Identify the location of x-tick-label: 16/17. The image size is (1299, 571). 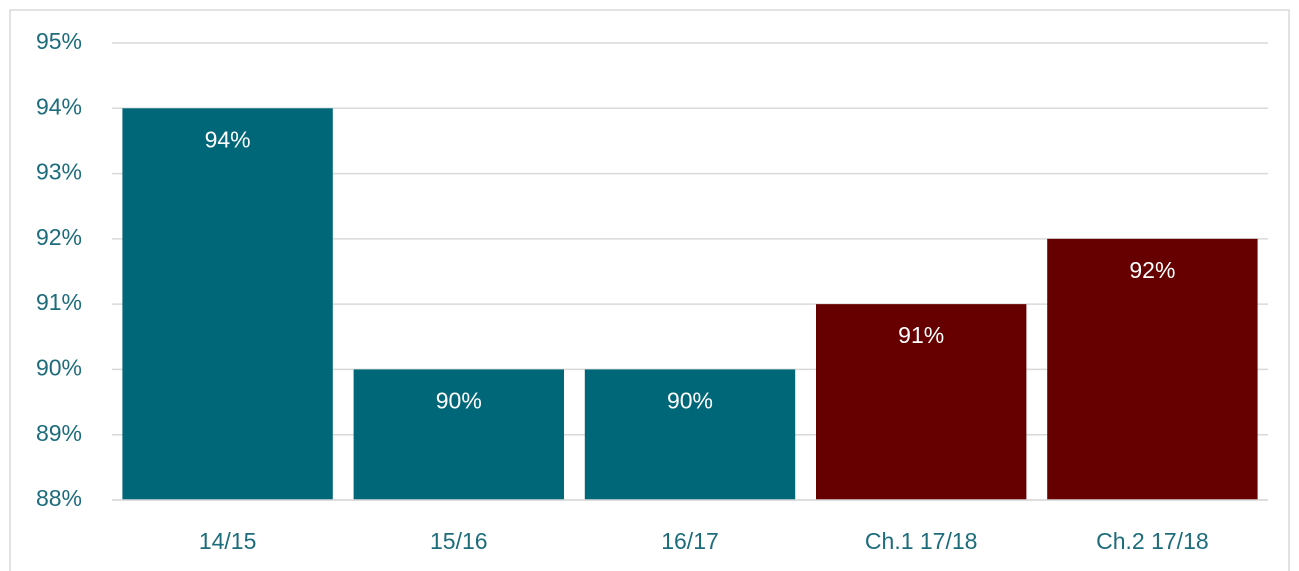
(690, 541).